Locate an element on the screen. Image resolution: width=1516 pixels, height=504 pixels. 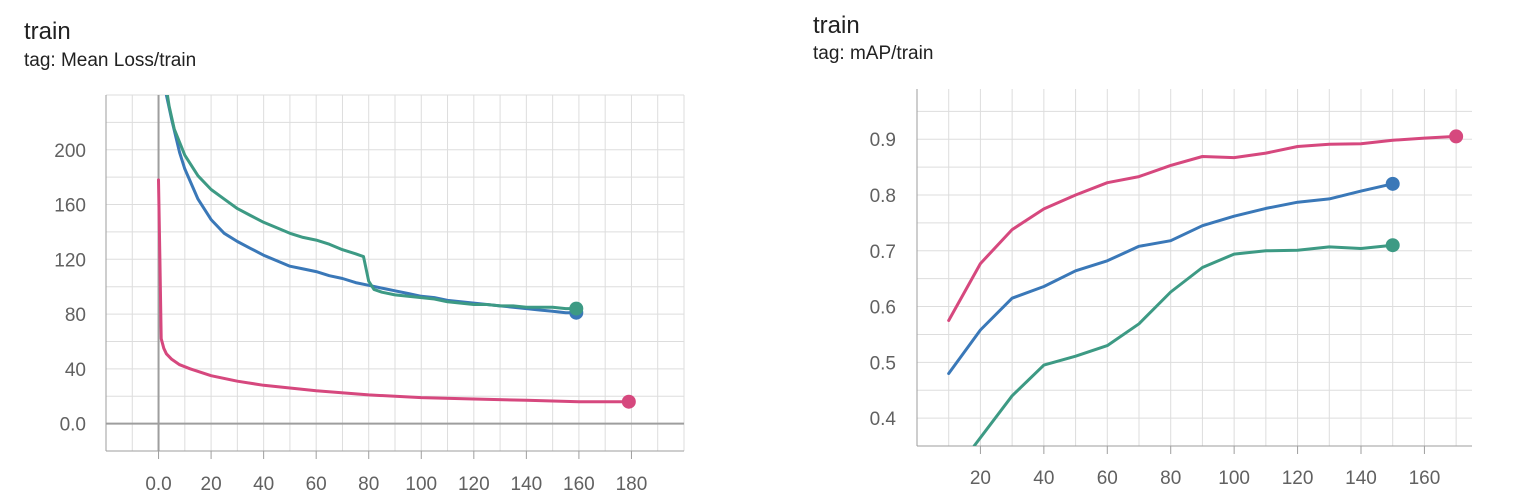
y-tick-label: 0.6 is located at coordinates (883, 308).